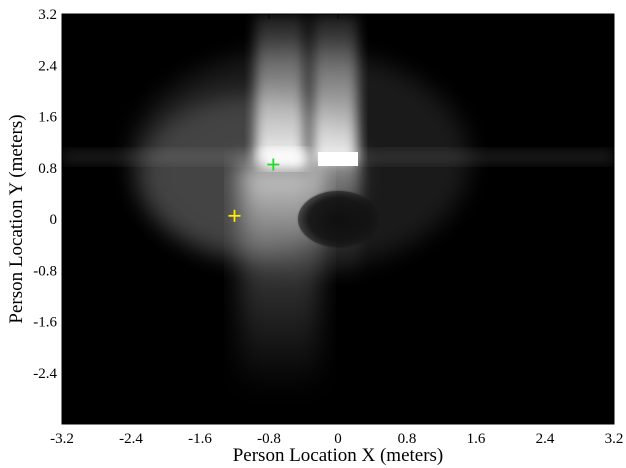 Image resolution: width=626 pixels, height=468 pixels. Describe the element at coordinates (254, 190) in the screenshot. I see `markers` at that location.